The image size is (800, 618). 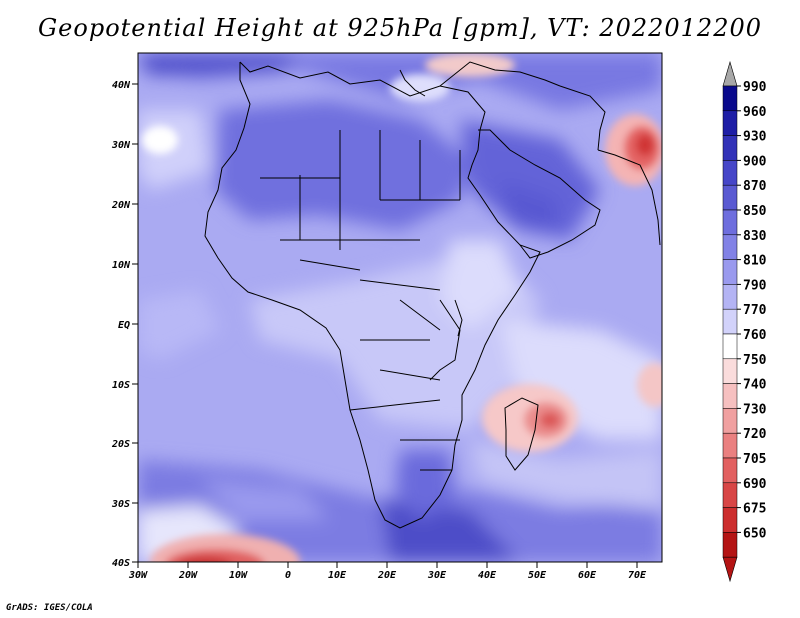 What do you see at coordinates (755, 409) in the screenshot?
I see `colorbar-label: 730` at bounding box center [755, 409].